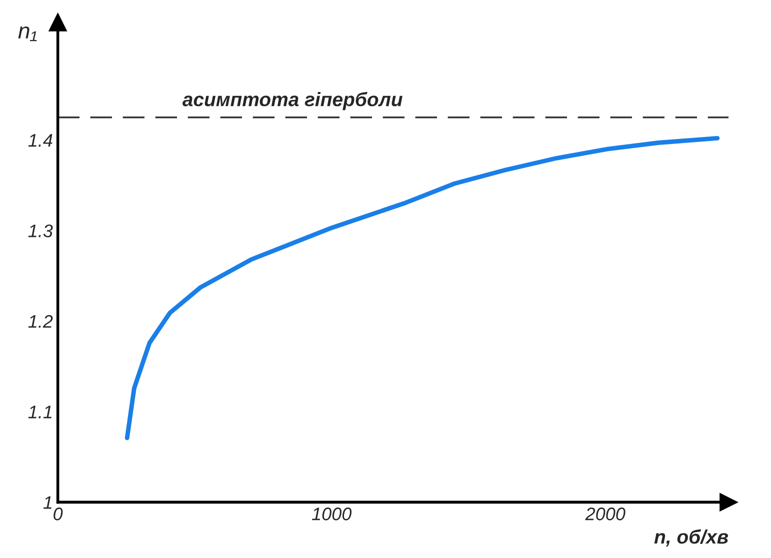  I want to click on x-tick-label: 2000, so click(605, 514).